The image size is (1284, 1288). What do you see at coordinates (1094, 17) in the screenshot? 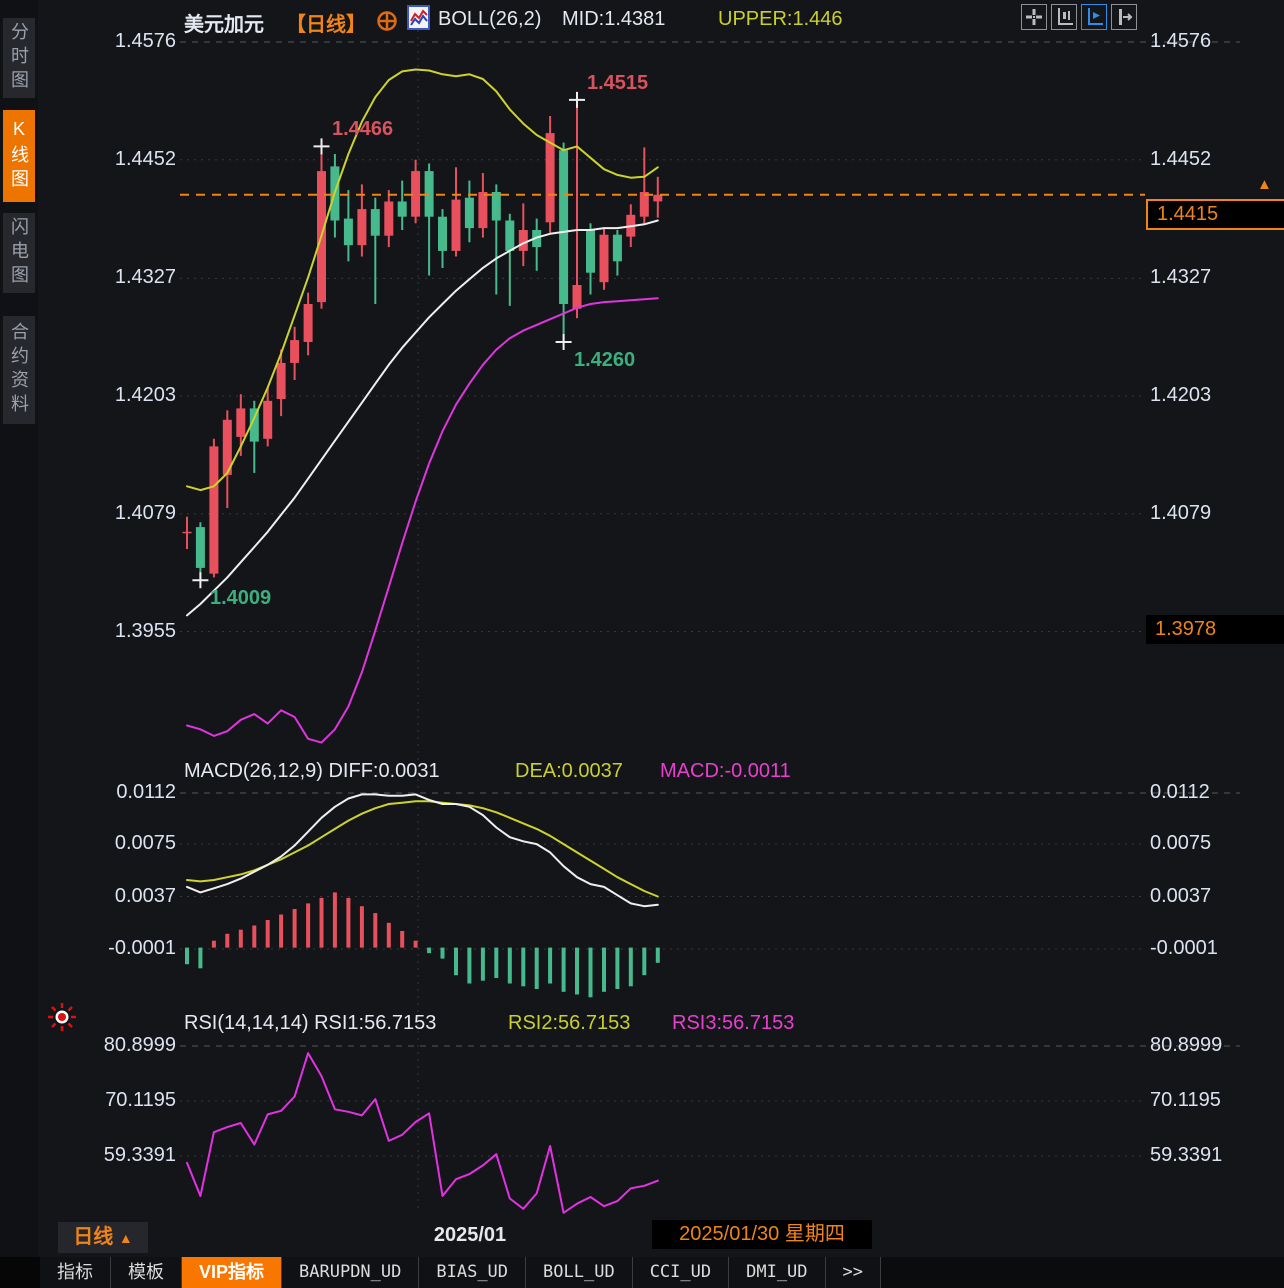
I see `axis-pointer-icon` at bounding box center [1094, 17].